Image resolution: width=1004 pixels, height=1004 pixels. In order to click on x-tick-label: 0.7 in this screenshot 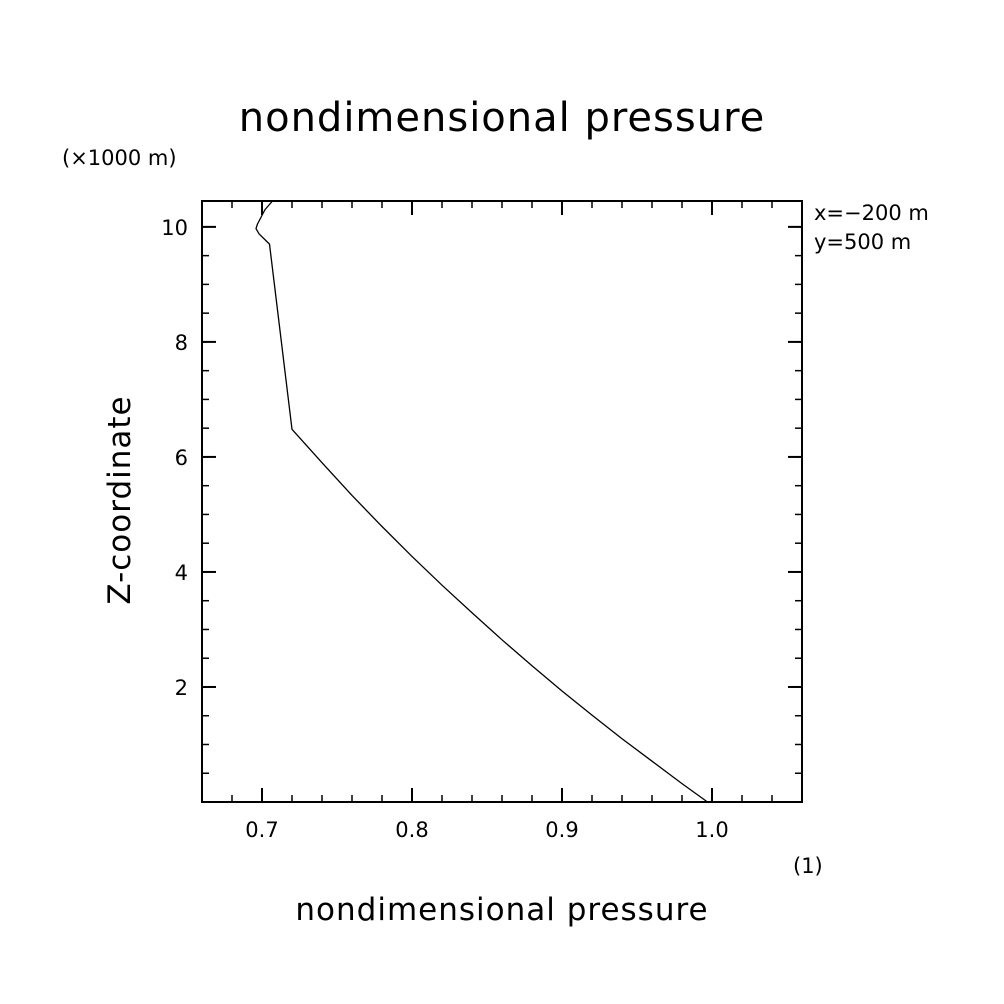, I will do `click(261, 830)`.